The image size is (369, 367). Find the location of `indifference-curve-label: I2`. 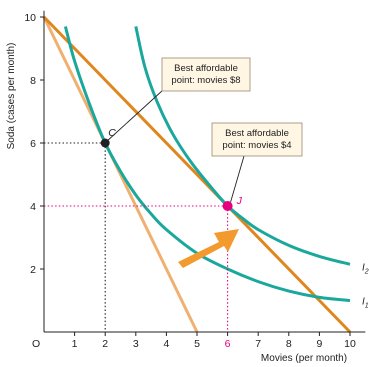

indifference-curve-label: I2 is located at coordinates (365, 268).